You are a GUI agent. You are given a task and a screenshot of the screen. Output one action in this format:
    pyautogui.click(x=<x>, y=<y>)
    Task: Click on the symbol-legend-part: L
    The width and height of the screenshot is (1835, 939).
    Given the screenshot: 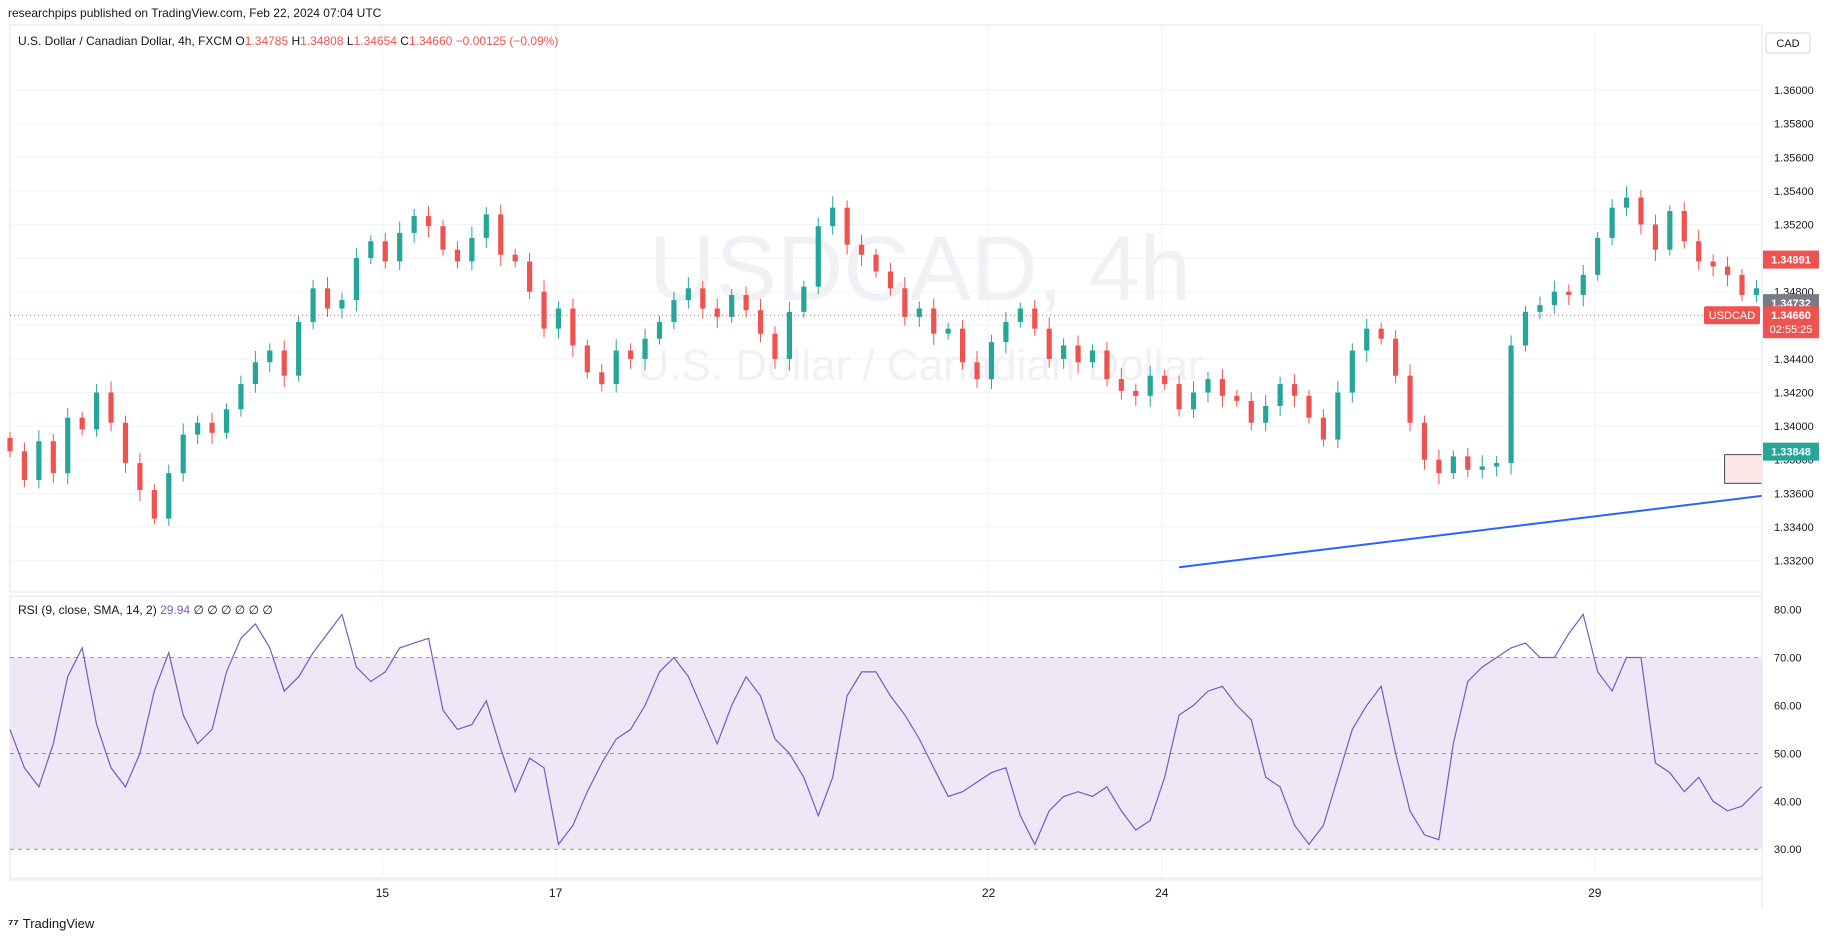 What is the action you would take?
    pyautogui.click(x=350, y=41)
    